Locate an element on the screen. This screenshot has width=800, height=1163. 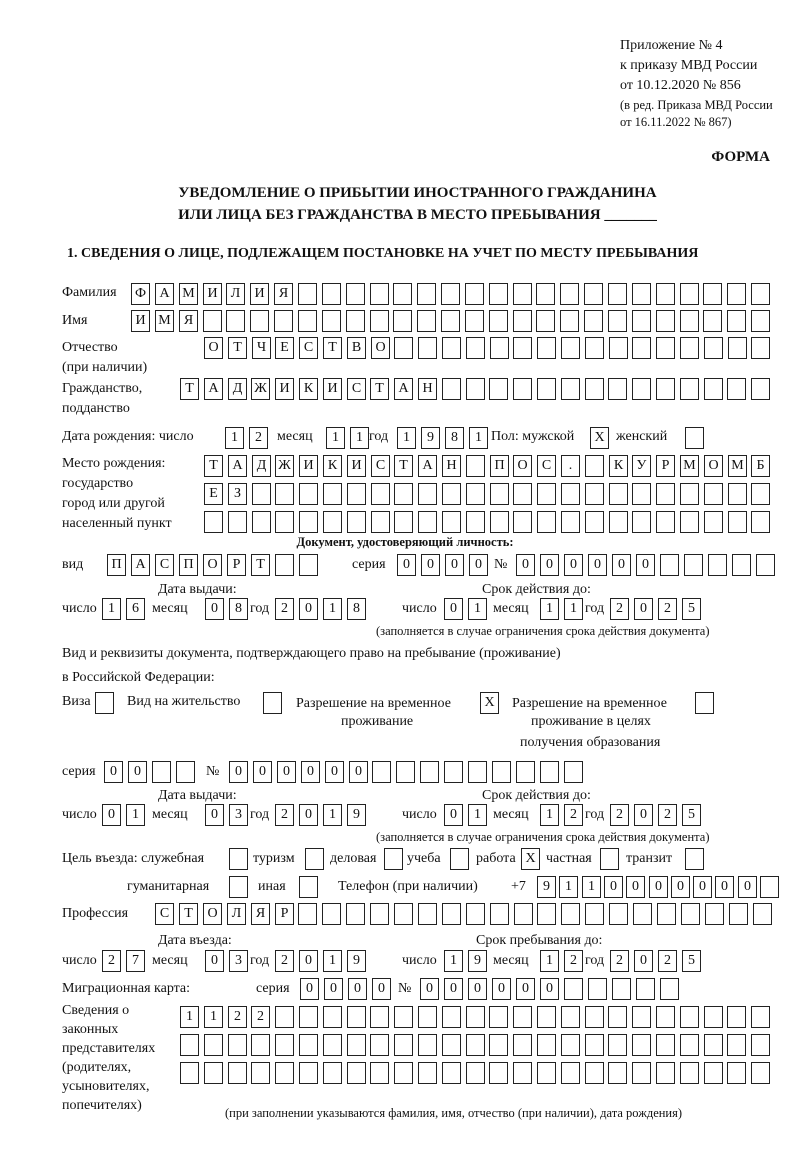
char-cell: 9 is located at coordinates (430, 438).